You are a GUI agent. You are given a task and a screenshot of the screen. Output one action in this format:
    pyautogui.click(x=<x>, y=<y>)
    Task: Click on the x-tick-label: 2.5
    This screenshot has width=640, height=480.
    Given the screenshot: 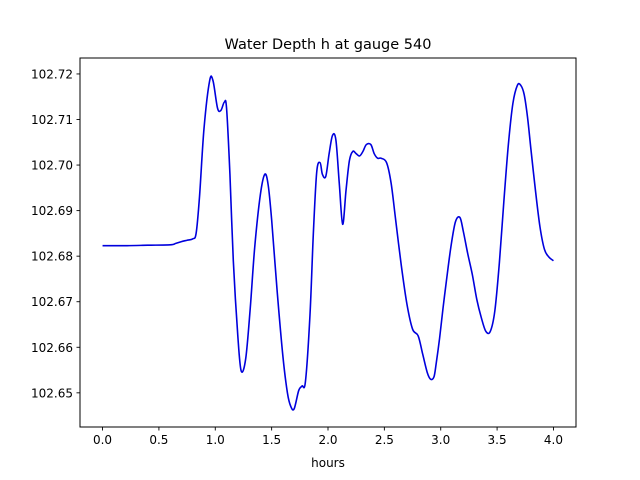 What is the action you would take?
    pyautogui.click(x=384, y=440)
    